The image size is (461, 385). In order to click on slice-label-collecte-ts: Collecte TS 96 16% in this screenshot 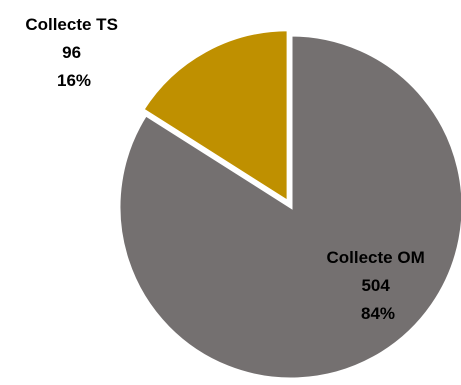, I will do `click(73, 52)`.